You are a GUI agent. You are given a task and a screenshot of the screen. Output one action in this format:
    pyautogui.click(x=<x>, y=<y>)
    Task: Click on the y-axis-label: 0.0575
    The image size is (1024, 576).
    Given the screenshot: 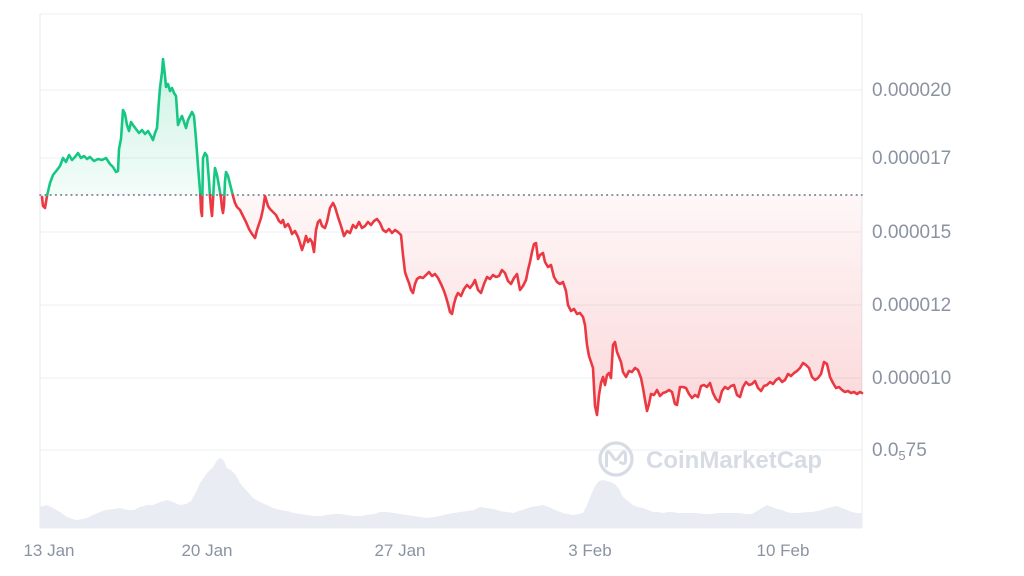 What is the action you would take?
    pyautogui.click(x=899, y=451)
    